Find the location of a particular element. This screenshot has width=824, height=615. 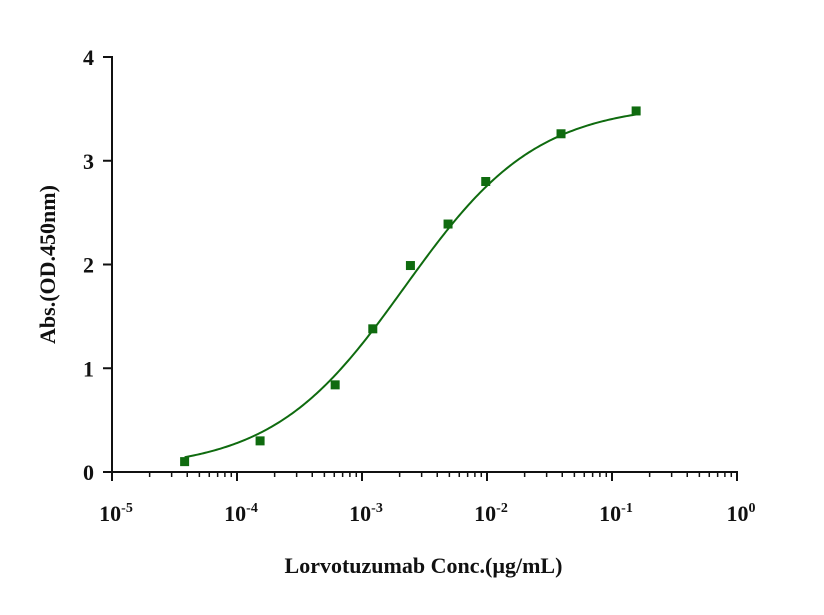

y-tick-label: 1 is located at coordinates (88, 368).